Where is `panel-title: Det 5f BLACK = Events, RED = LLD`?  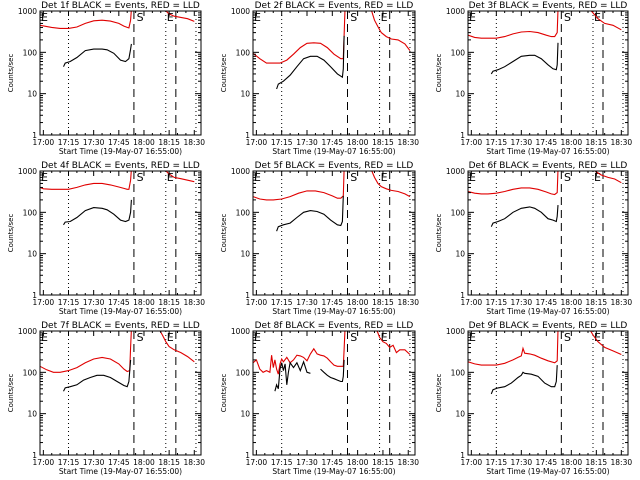
panel-title: Det 5f BLACK = Events, RED = LLD is located at coordinates (334, 166).